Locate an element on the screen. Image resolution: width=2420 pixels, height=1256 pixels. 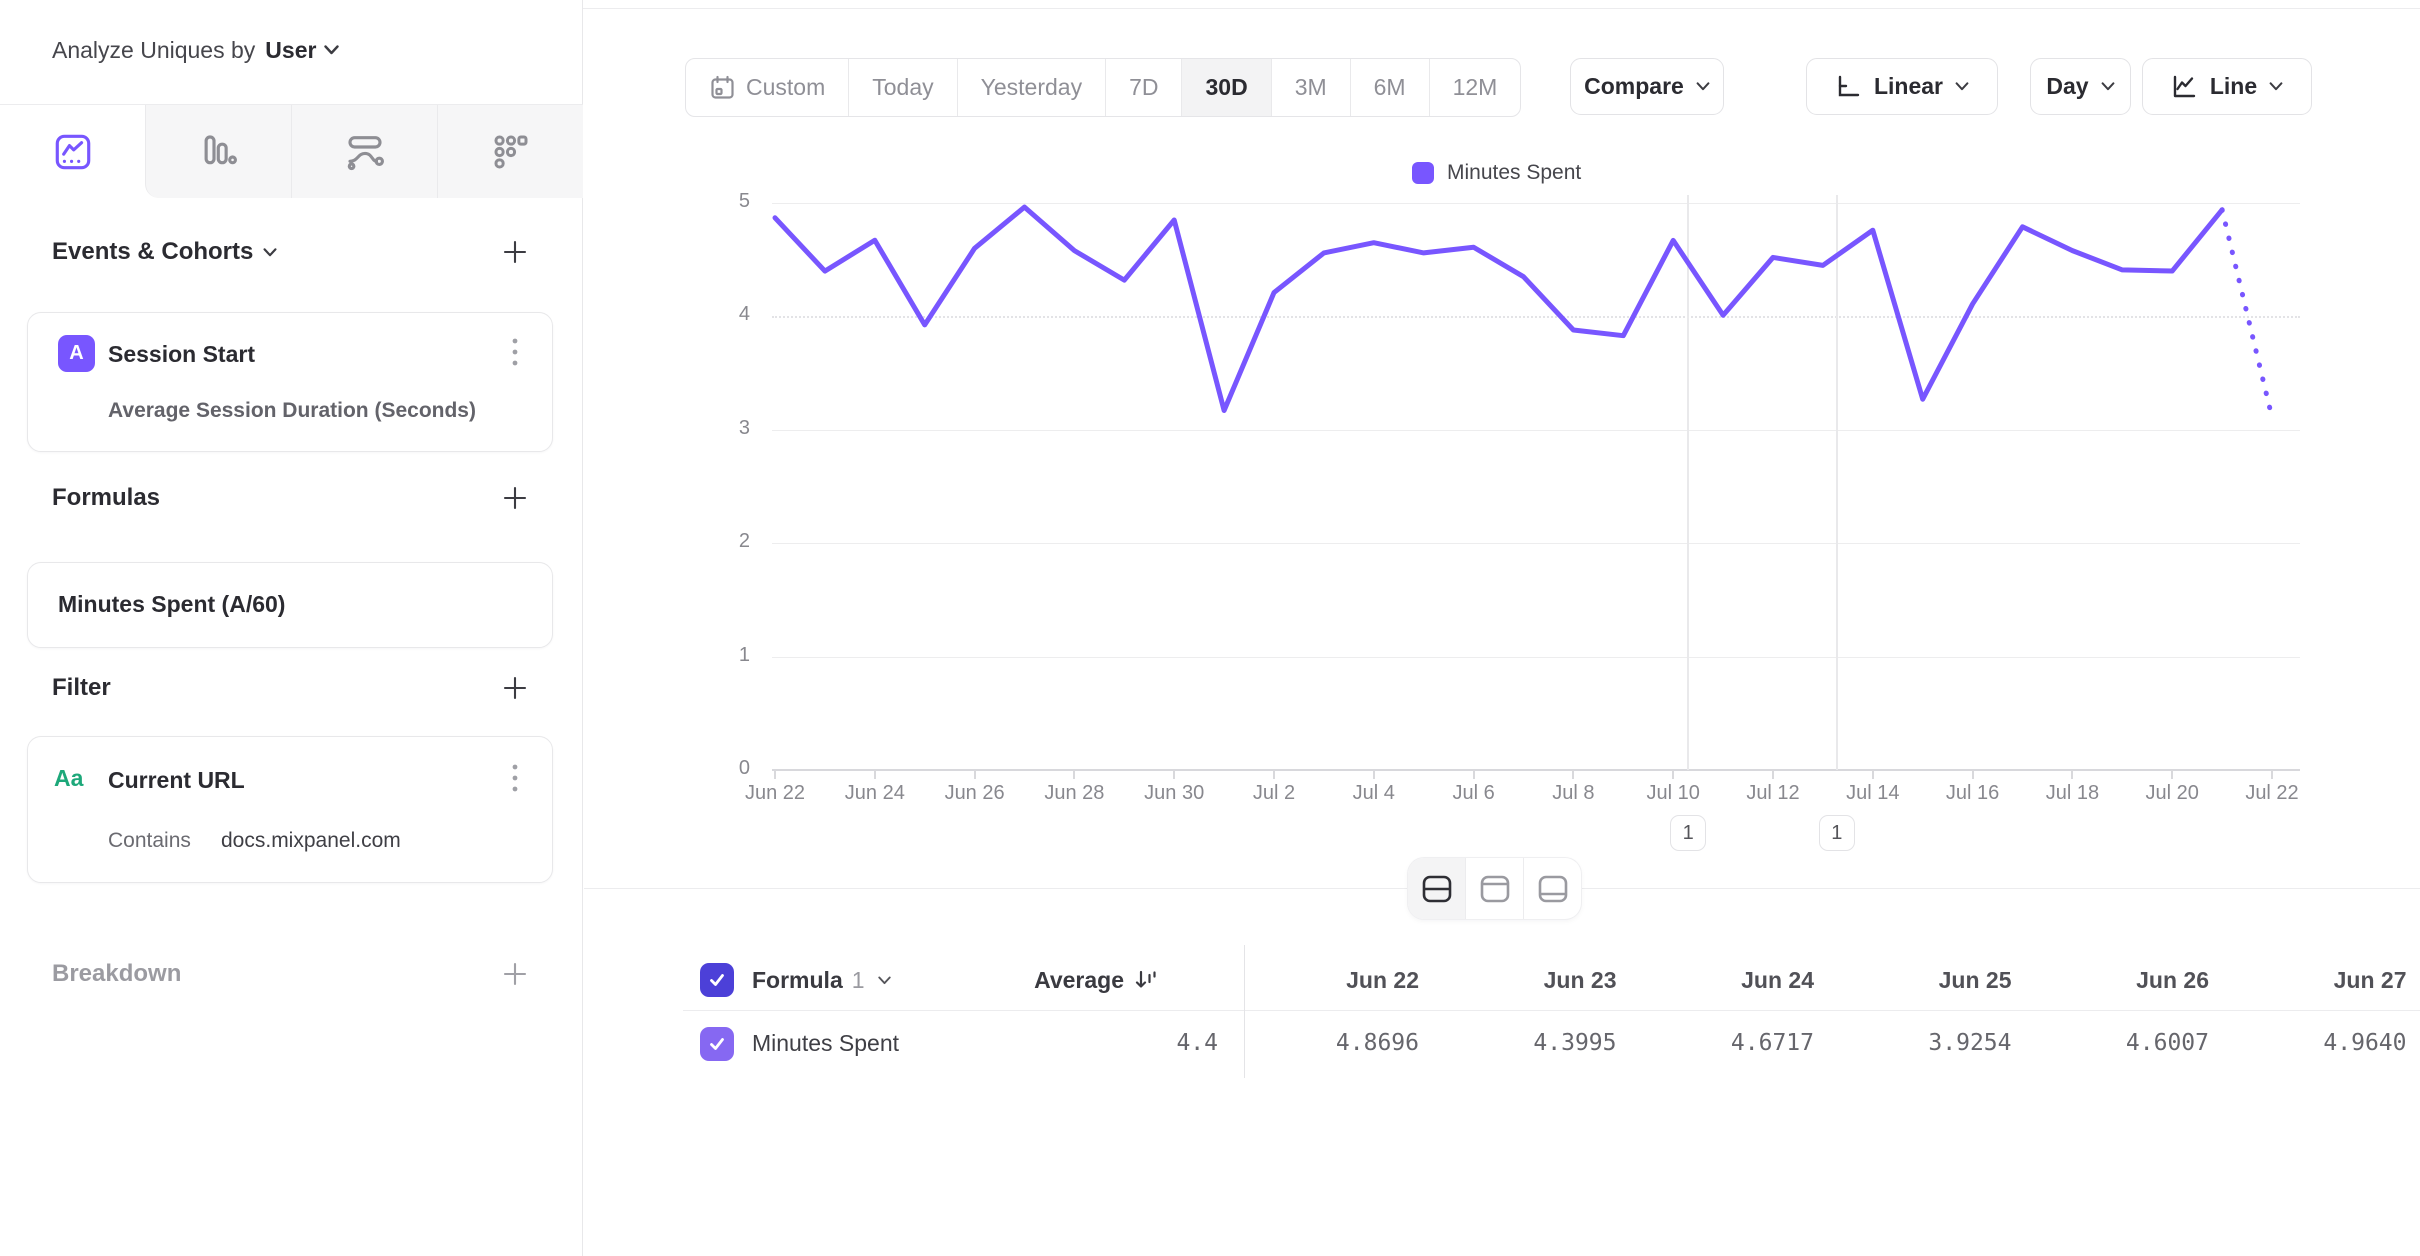
series-row-label: Minutes Spent is located at coordinates (826, 1042).